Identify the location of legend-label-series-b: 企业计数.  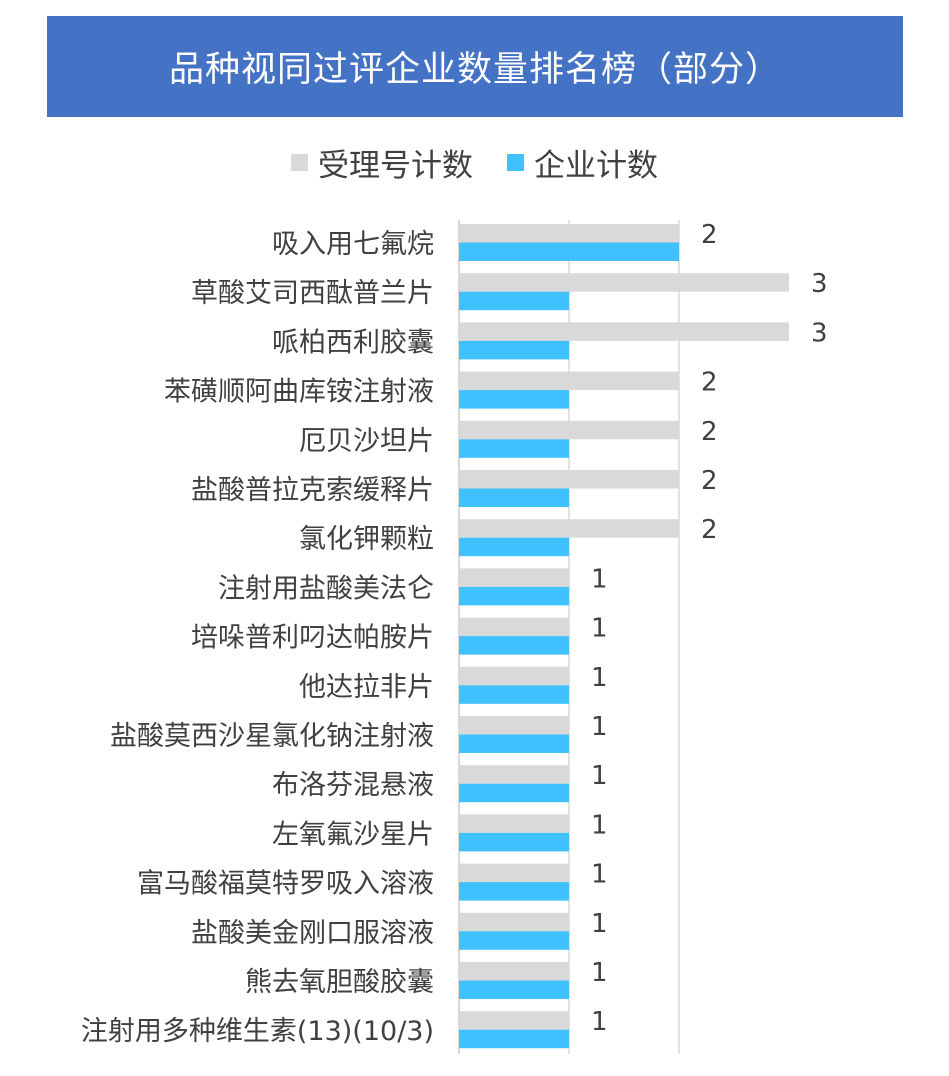
(596, 166).